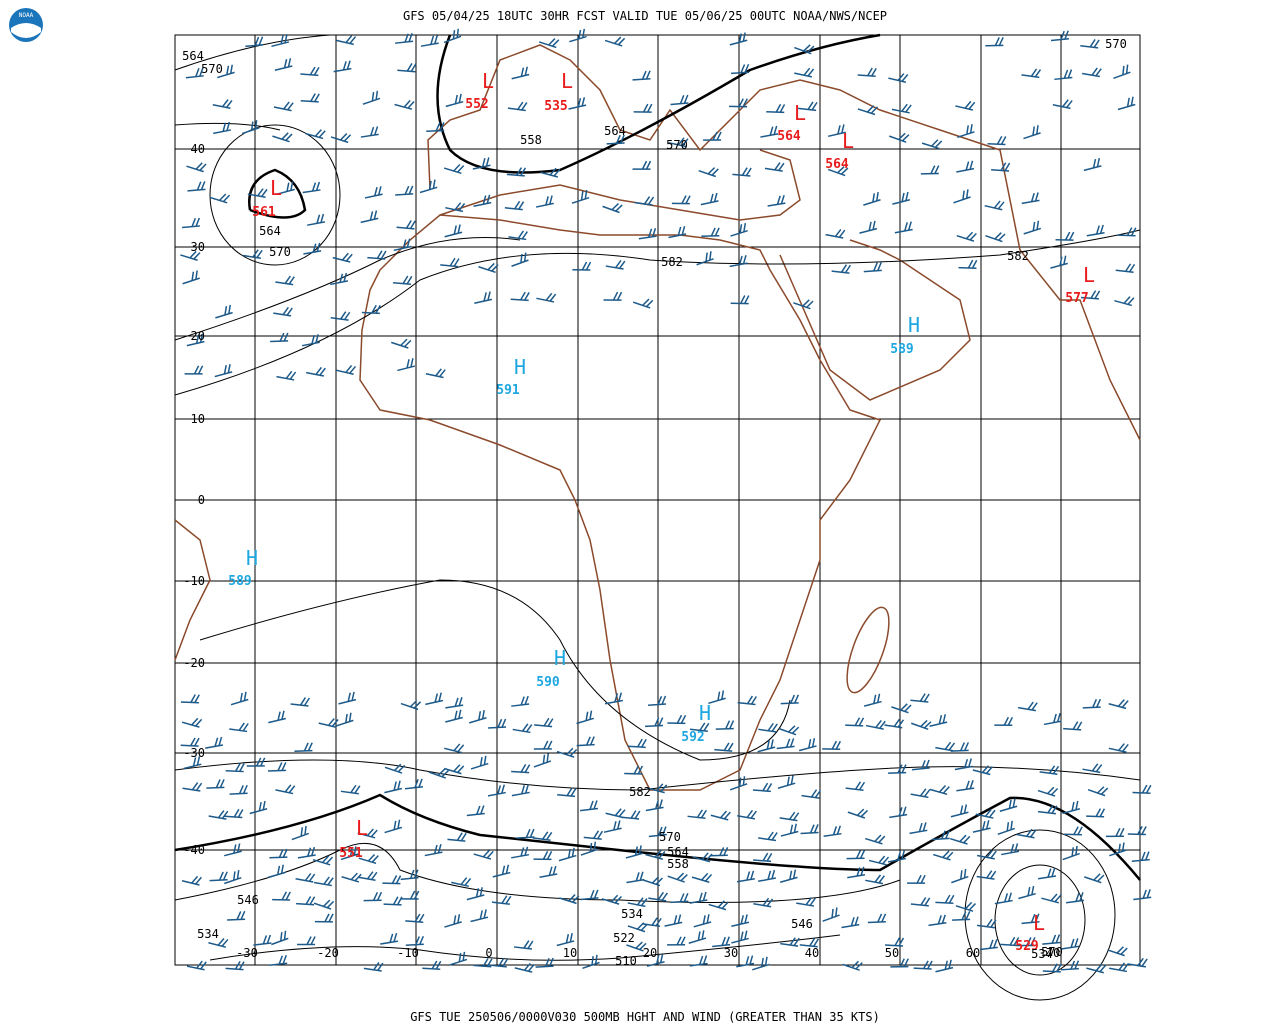 The width and height of the screenshot is (1280, 1028). What do you see at coordinates (626, 961) in the screenshot?
I see `contour-label: 510` at bounding box center [626, 961].